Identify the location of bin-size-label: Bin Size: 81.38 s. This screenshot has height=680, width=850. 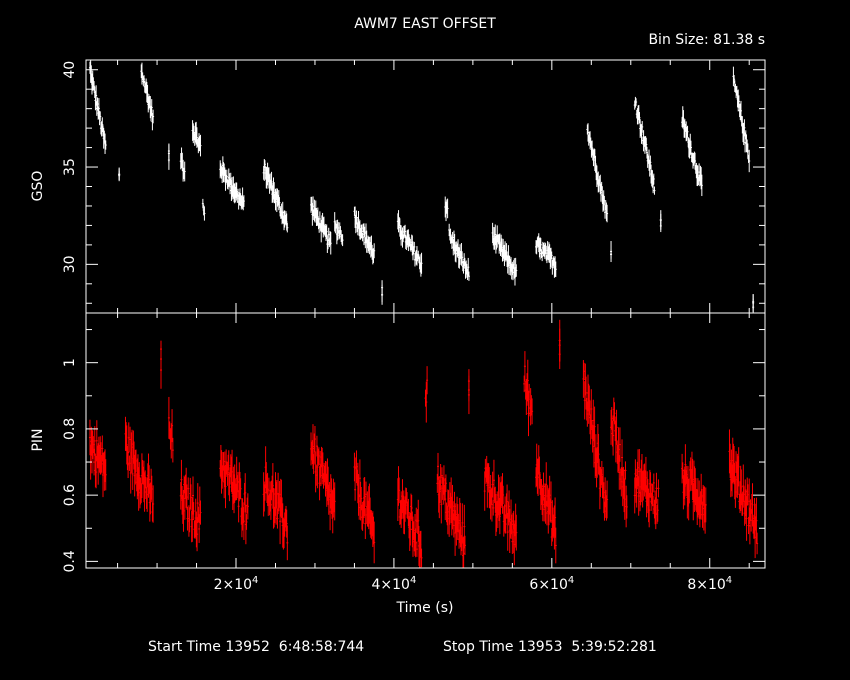
(706, 40).